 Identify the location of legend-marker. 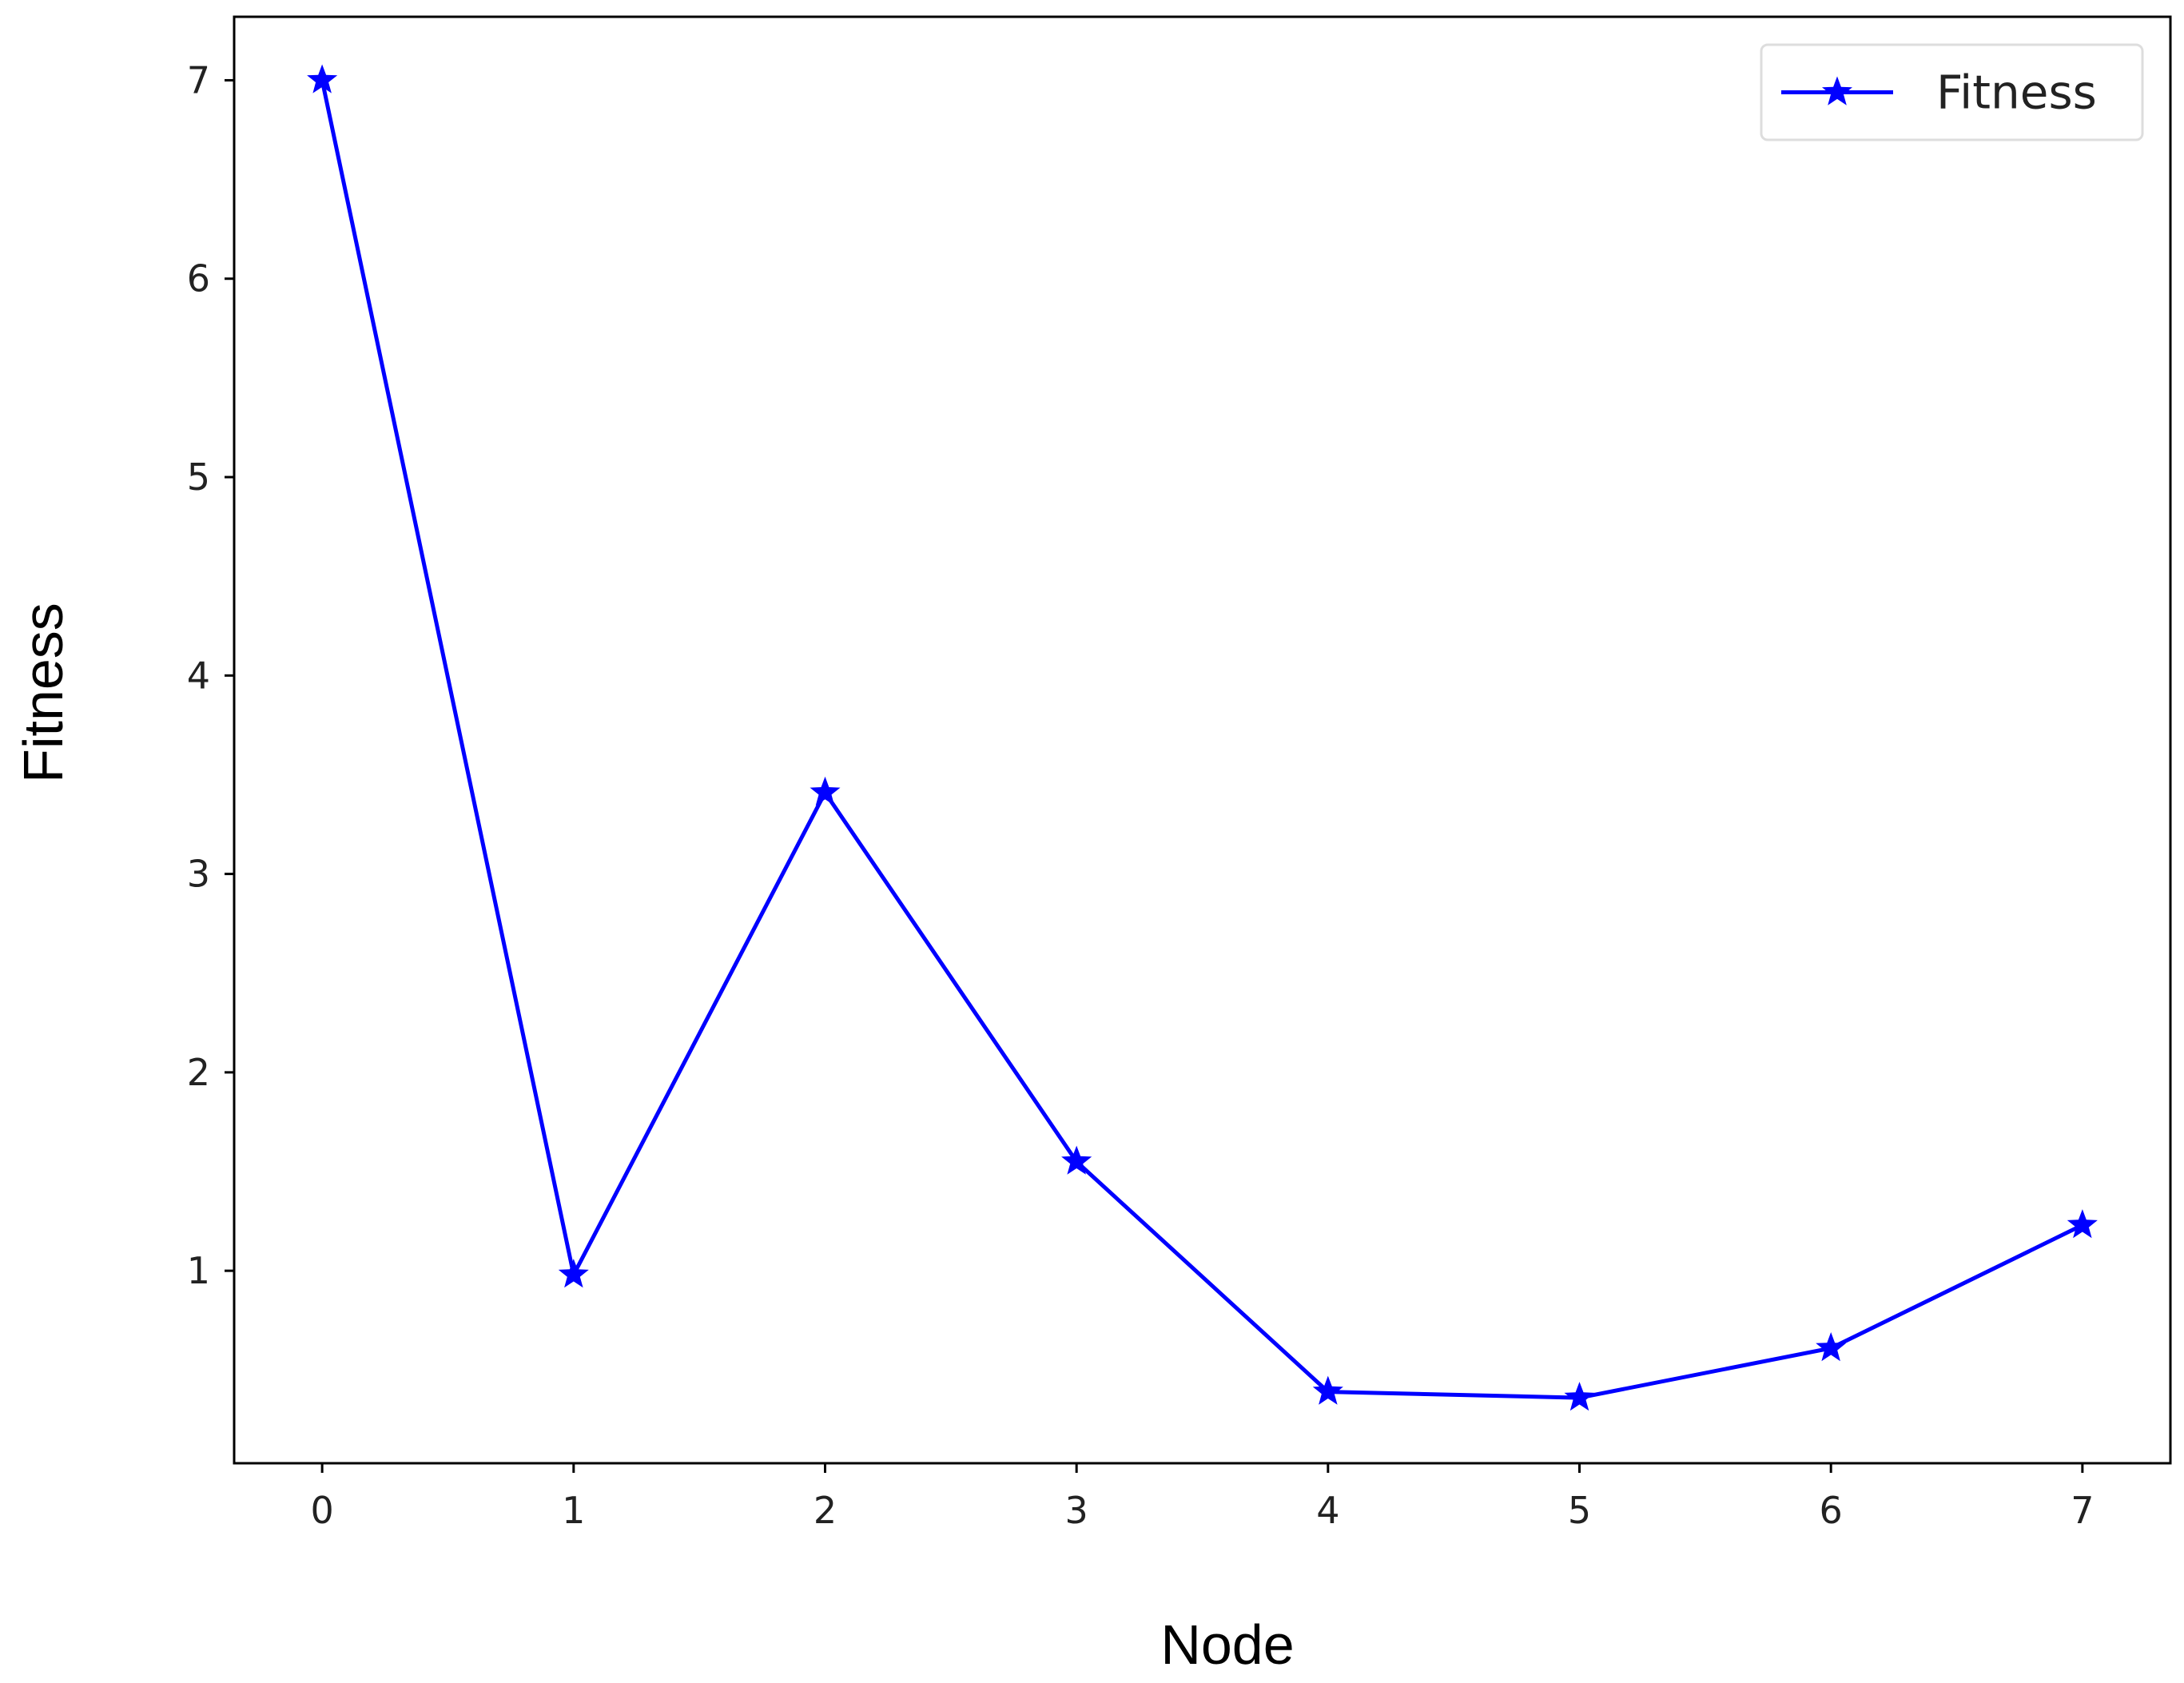
(1837, 90).